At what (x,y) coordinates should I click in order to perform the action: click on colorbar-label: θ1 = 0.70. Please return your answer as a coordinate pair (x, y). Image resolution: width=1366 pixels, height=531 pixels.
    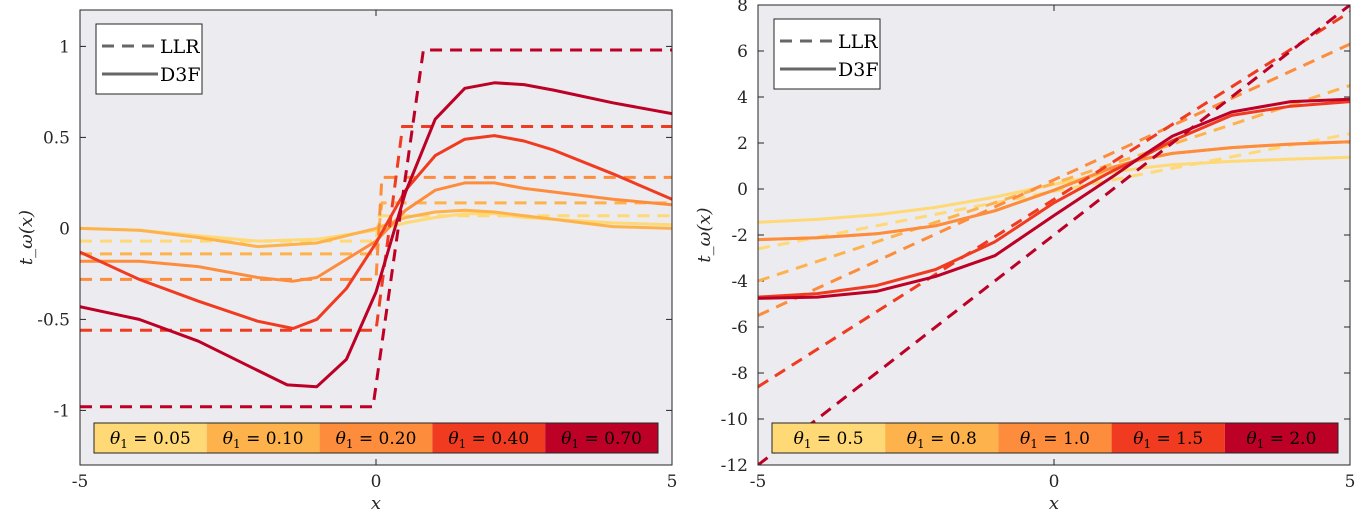
    Looking at the image, I should click on (601, 440).